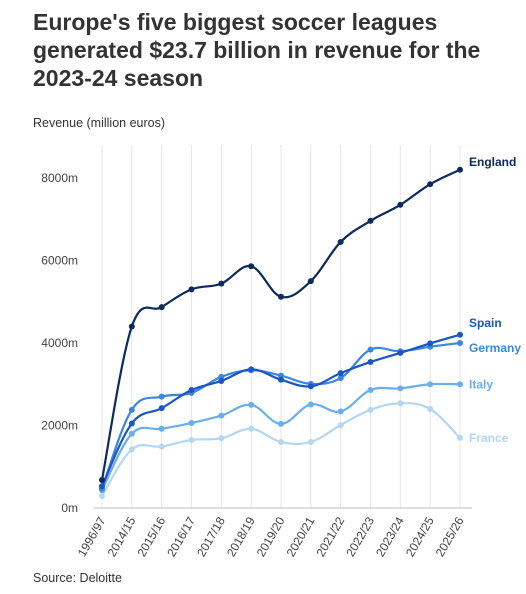  Describe the element at coordinates (77, 578) in the screenshot. I see `source-note: Source: Deloitte` at that location.